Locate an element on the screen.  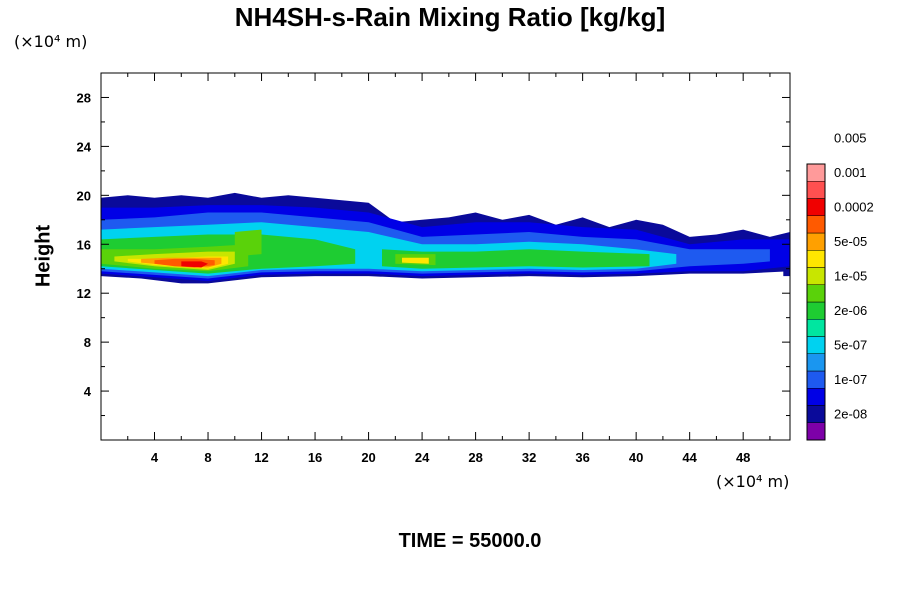
x-tick-label: 44 is located at coordinates (689, 457).